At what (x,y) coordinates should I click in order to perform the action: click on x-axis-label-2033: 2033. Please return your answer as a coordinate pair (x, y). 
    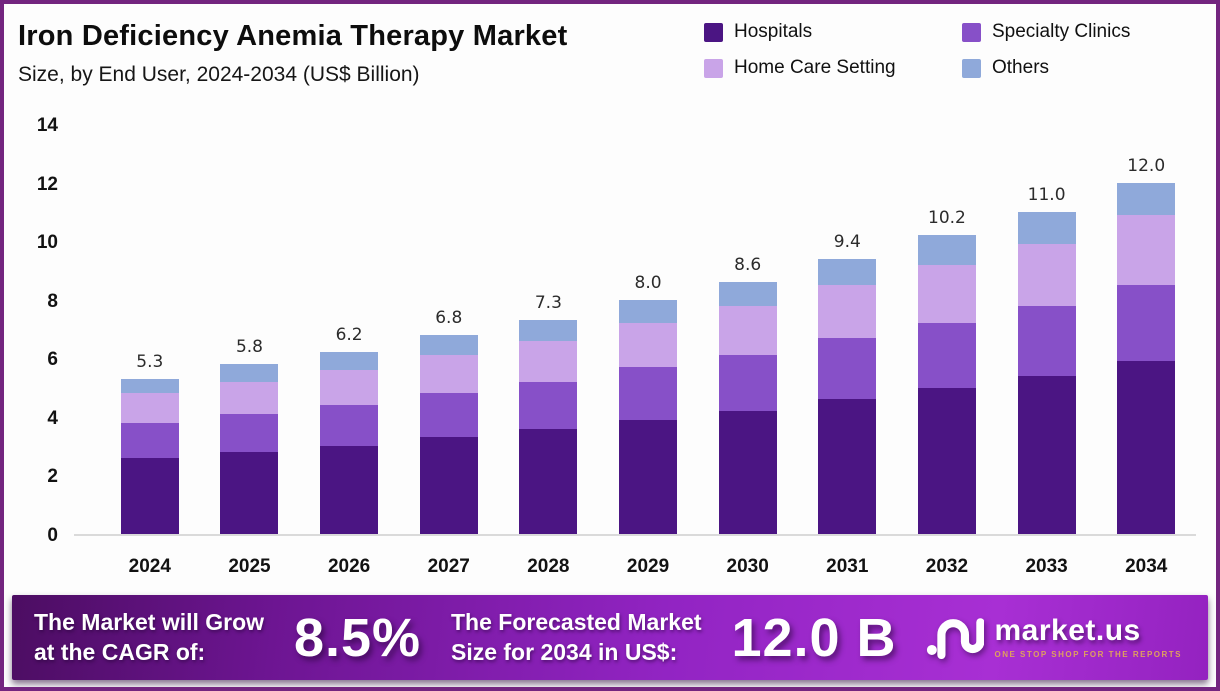
    Looking at the image, I should click on (1046, 566).